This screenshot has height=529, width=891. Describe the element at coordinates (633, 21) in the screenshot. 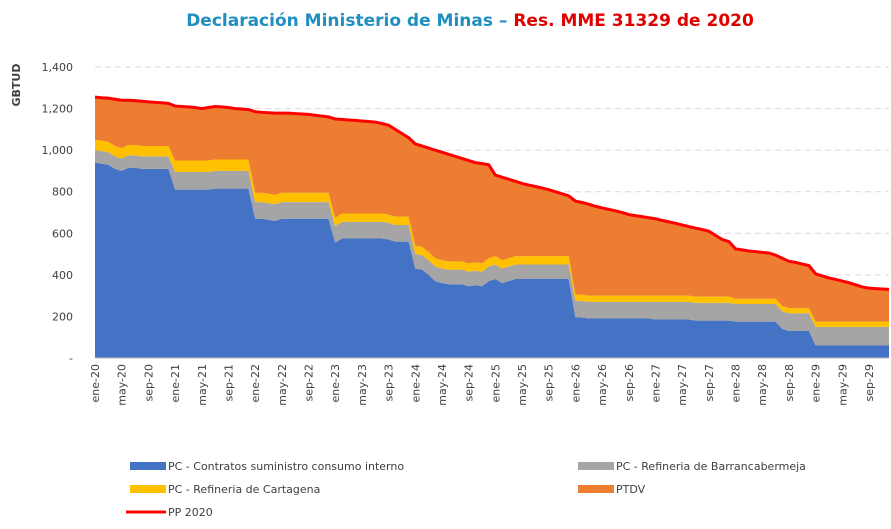

I see `title-highlight: Res. MME 31329 de 2020` at that location.